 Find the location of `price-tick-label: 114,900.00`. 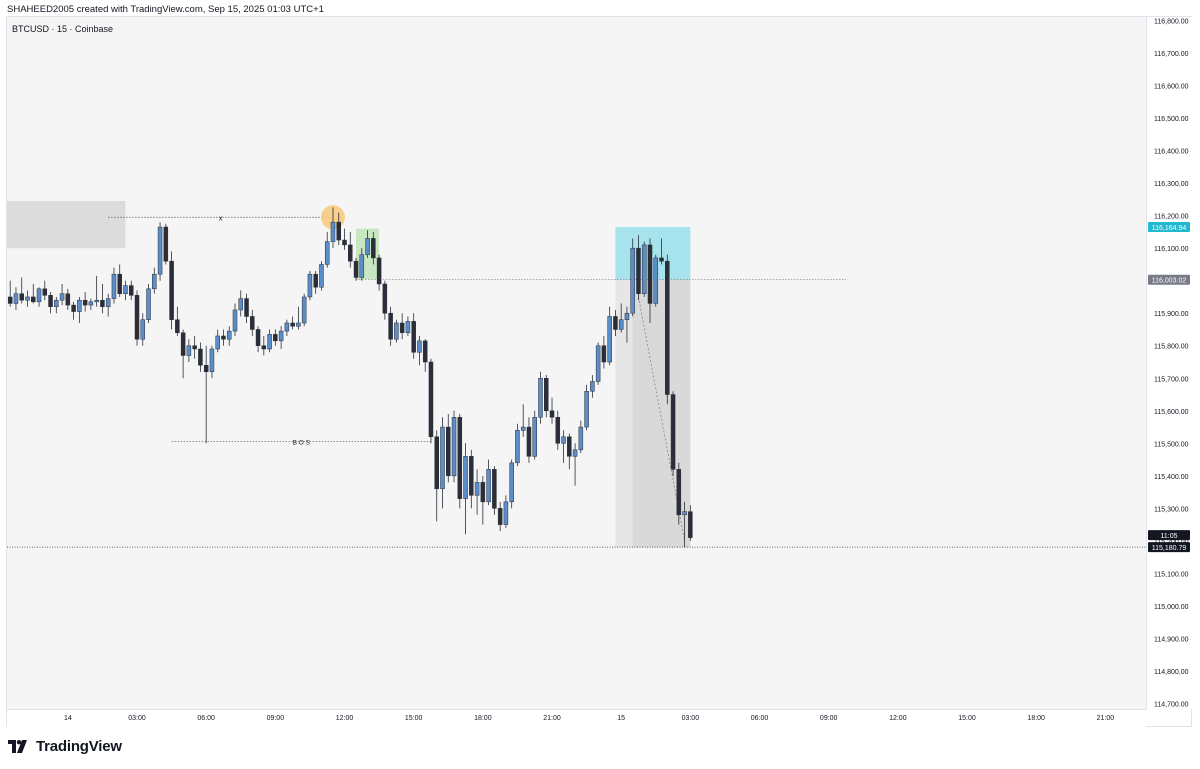

price-tick-label: 114,900.00 is located at coordinates (1171, 639).